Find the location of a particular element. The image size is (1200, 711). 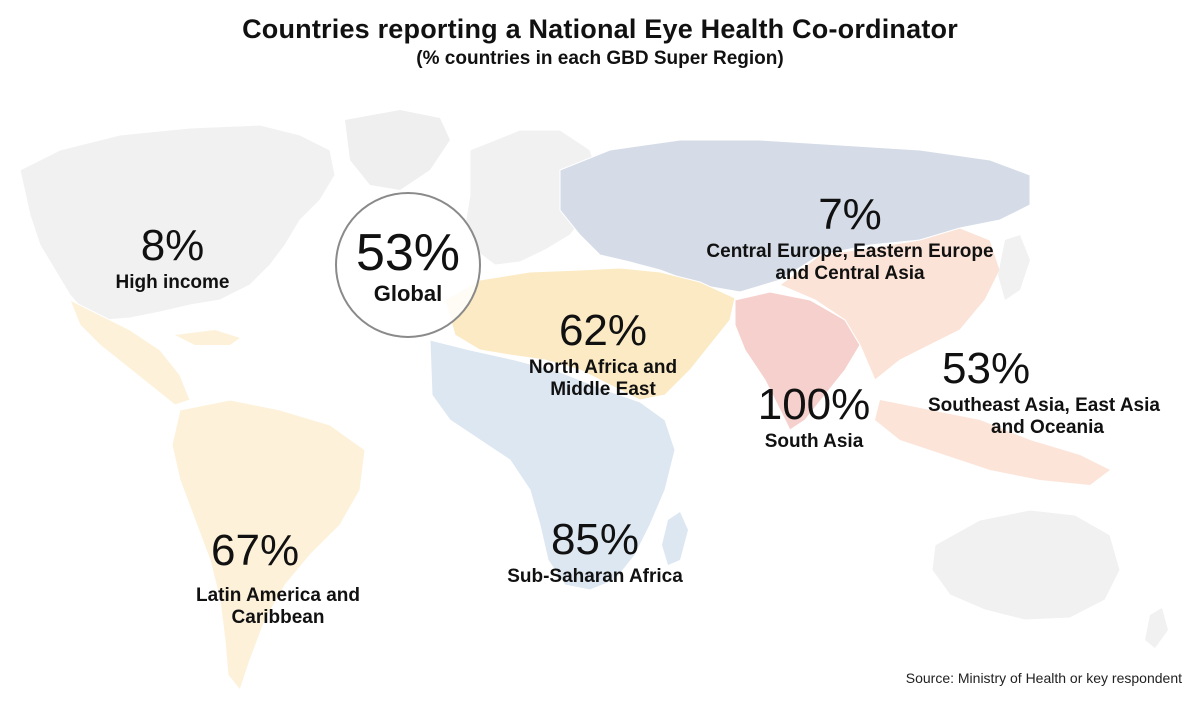

region-madagascar is located at coordinates (675, 538).